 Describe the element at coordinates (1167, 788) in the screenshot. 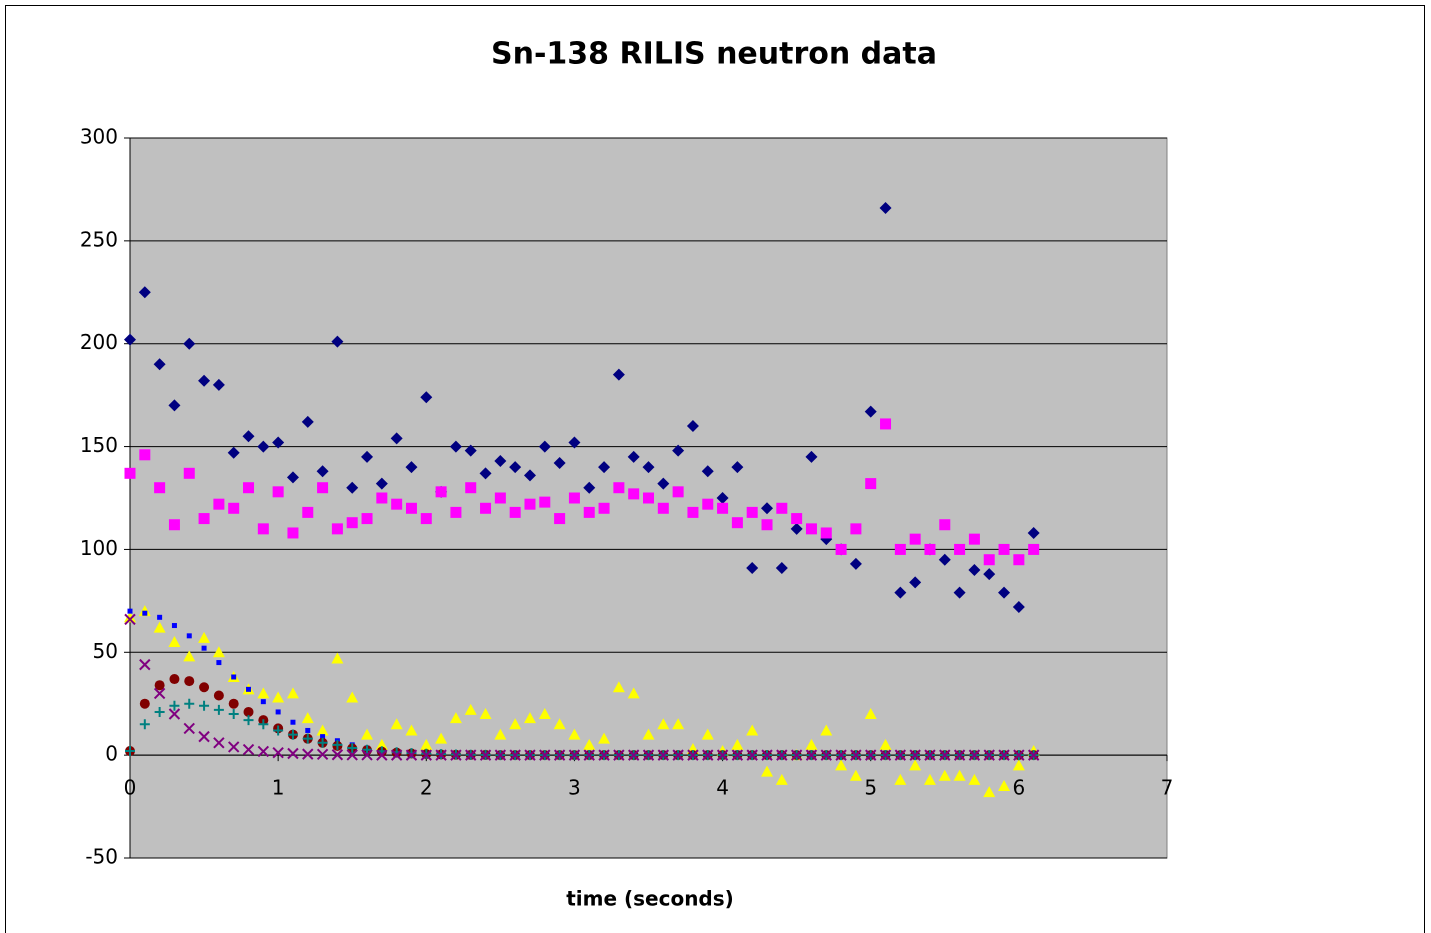

I see `x-tick-label: 7` at that location.